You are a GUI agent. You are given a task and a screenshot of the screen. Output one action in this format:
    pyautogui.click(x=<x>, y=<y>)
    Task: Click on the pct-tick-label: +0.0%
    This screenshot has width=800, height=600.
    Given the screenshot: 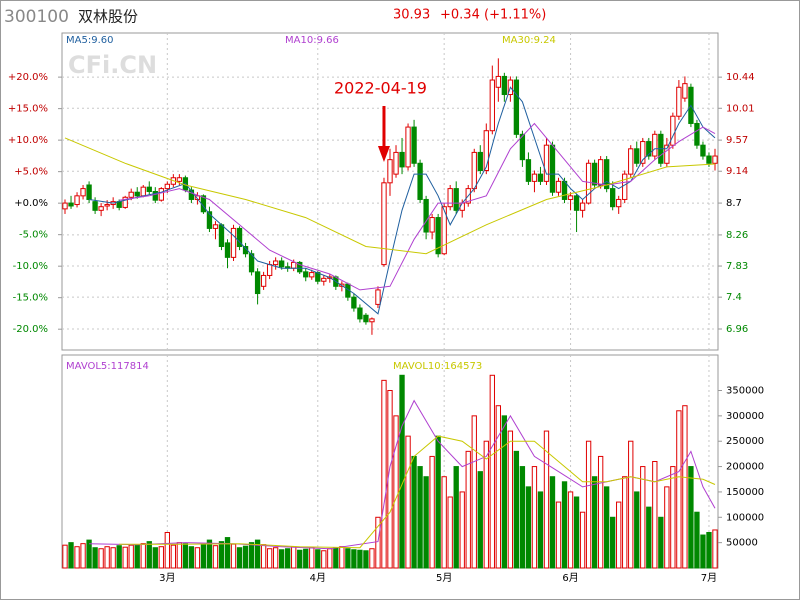 What is the action you would take?
    pyautogui.click(x=31, y=203)
    